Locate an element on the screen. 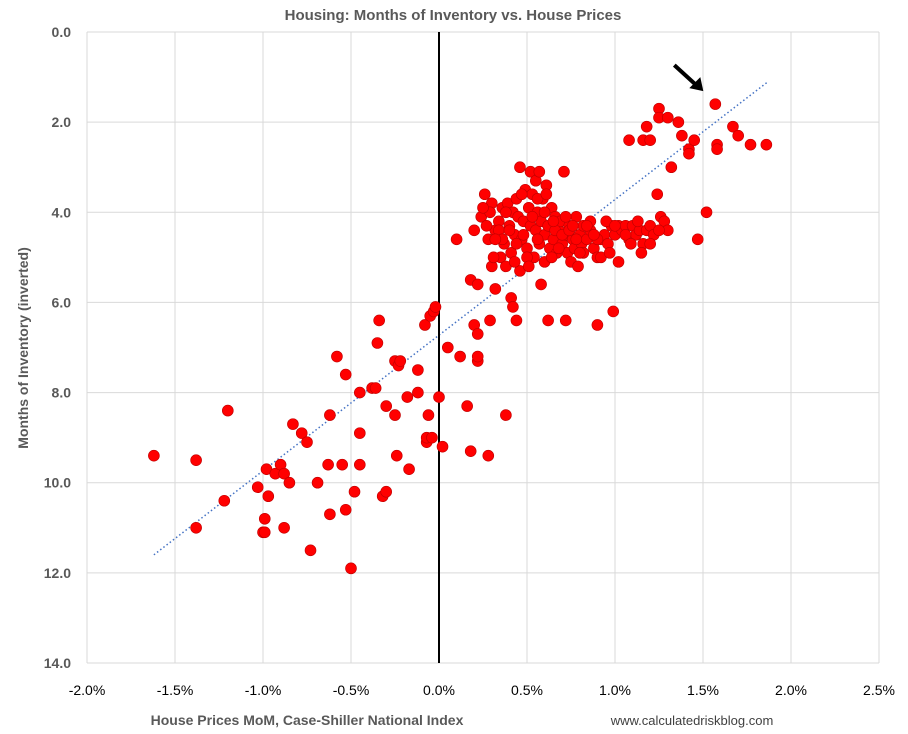  y-tick-labels: 0.0 2.0 4.0 6.0 8.0 10.0 12.0 14.0 is located at coordinates (57, 347).